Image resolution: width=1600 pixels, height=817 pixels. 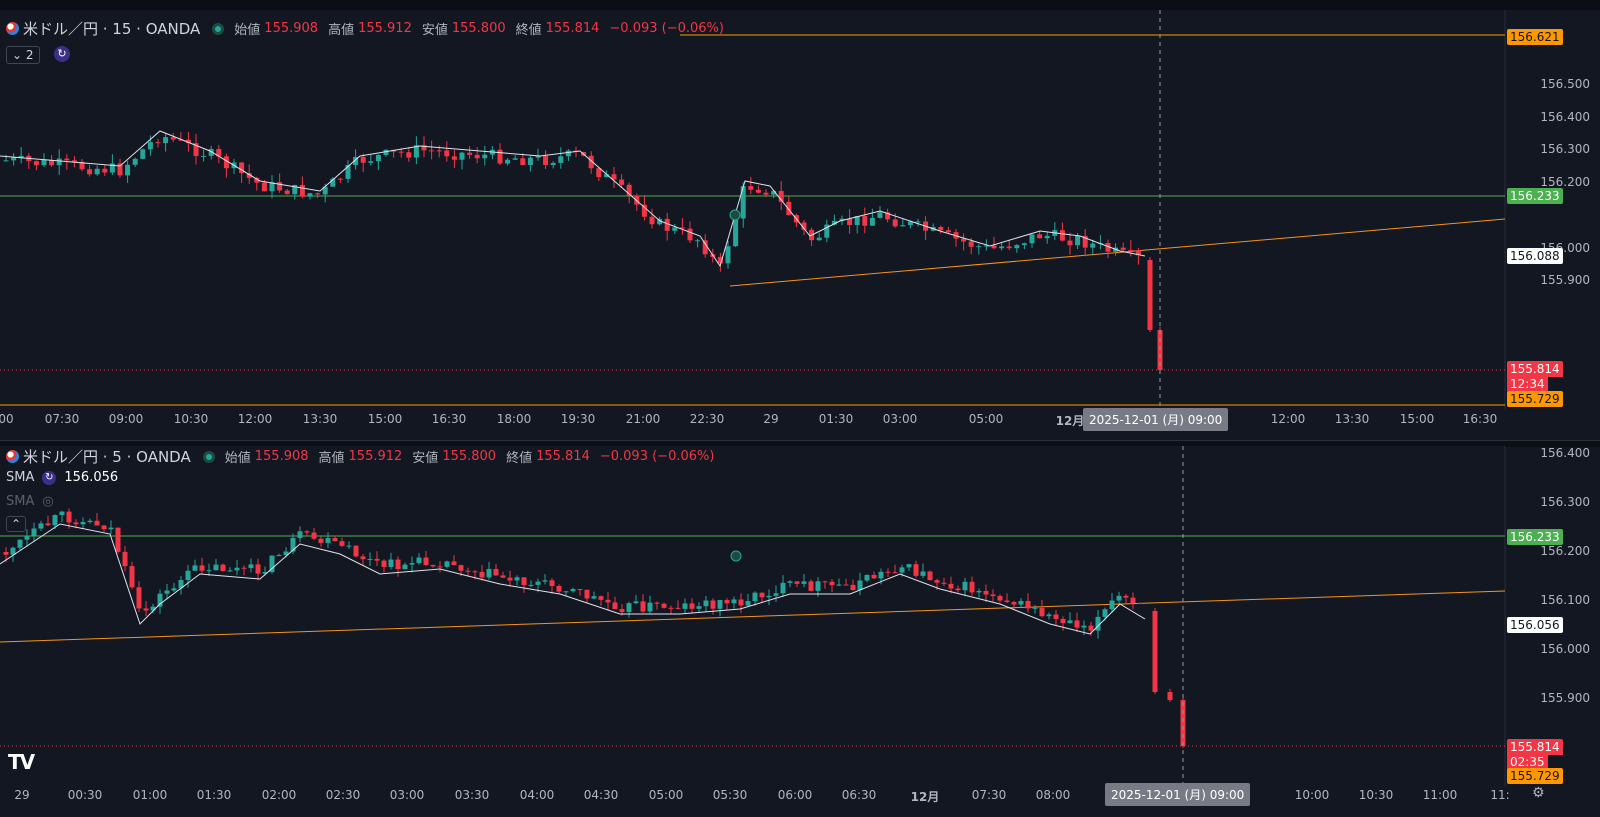 What do you see at coordinates (30, 501) in the screenshot?
I see `indicator-sma-2: SMA ◎` at bounding box center [30, 501].